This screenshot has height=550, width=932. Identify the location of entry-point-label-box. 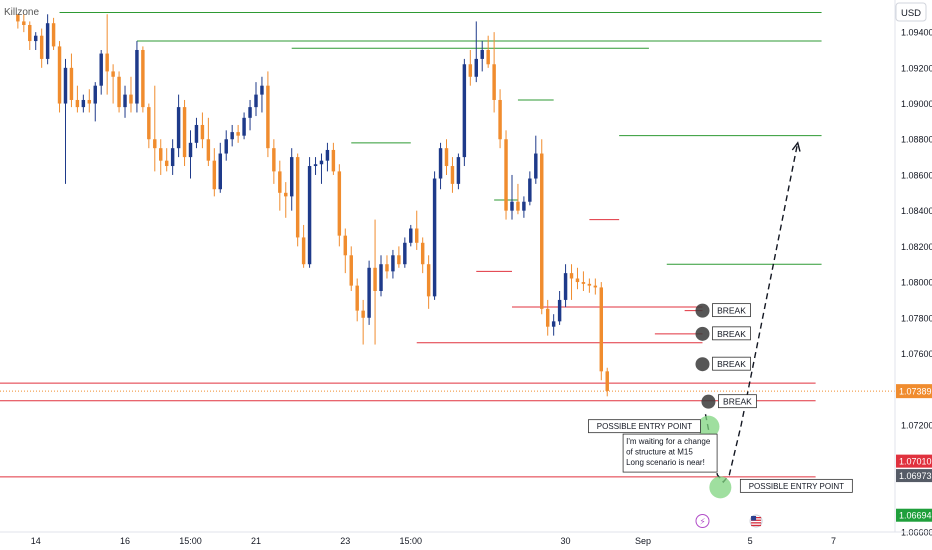
(796, 485).